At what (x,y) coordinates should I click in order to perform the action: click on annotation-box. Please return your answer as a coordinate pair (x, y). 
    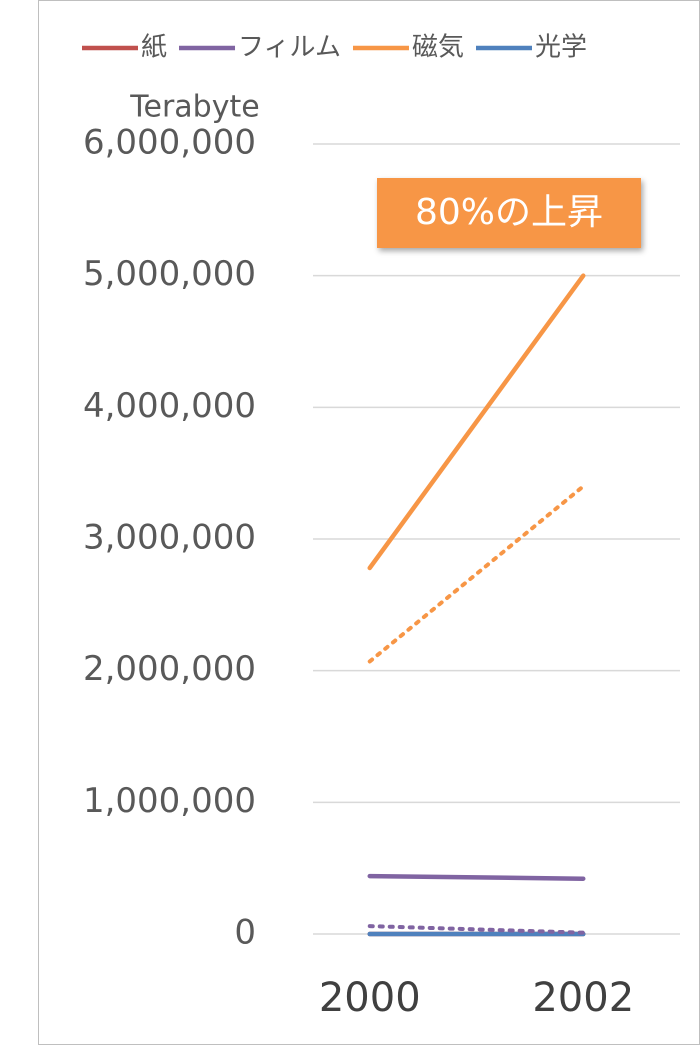
    Looking at the image, I should click on (509, 213).